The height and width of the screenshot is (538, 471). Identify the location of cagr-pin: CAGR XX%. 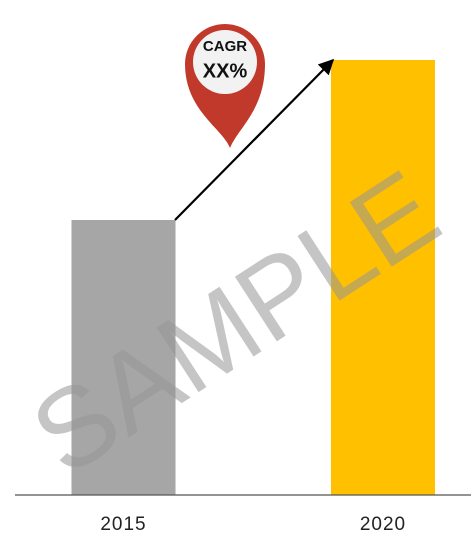
(225, 86).